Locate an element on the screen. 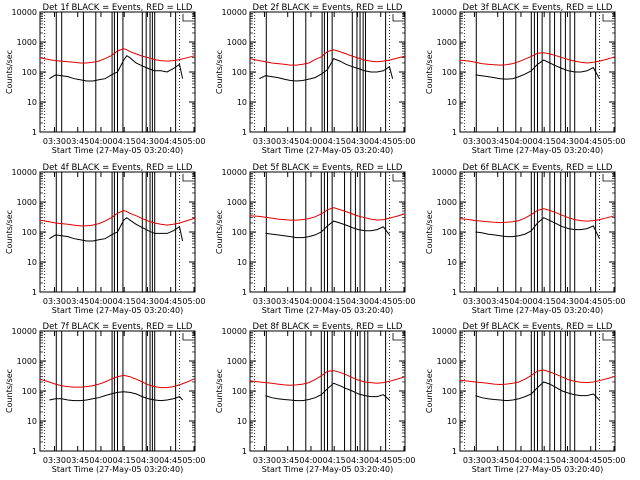 Image resolution: width=640 pixels, height=480 pixels. chart-title: Det 2f BLACK = Events, RED = LLD is located at coordinates (328, 8).